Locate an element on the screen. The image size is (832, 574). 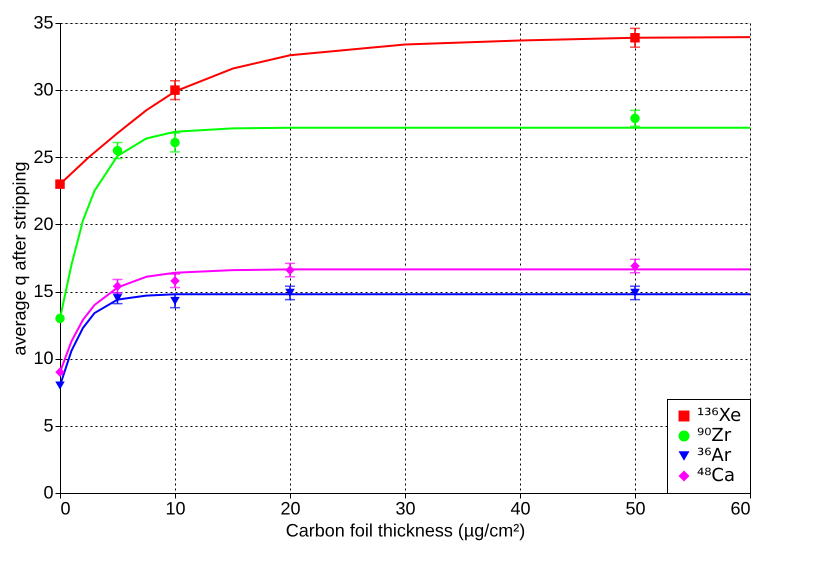
x-tick-label: 60 is located at coordinates (740, 508).